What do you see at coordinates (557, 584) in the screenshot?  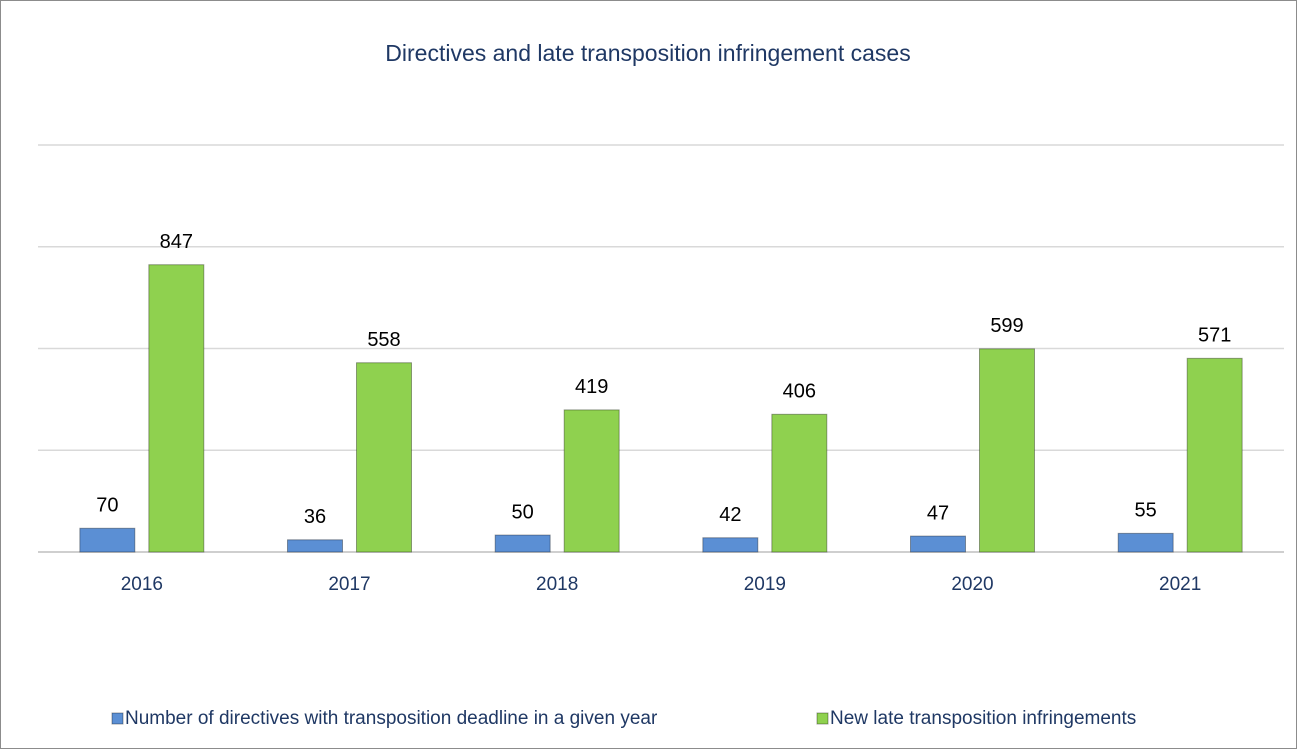 I see `x-tick-label: 2018` at bounding box center [557, 584].